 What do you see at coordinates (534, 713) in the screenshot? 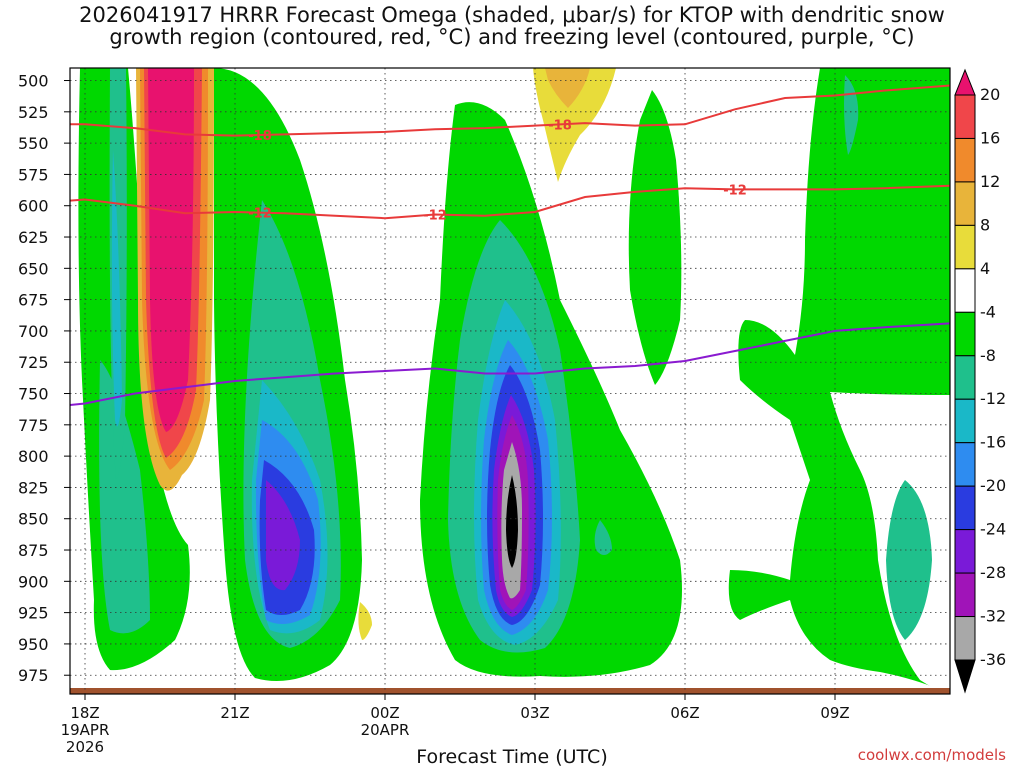
I see `x-tick-label: 03Z` at bounding box center [534, 713].